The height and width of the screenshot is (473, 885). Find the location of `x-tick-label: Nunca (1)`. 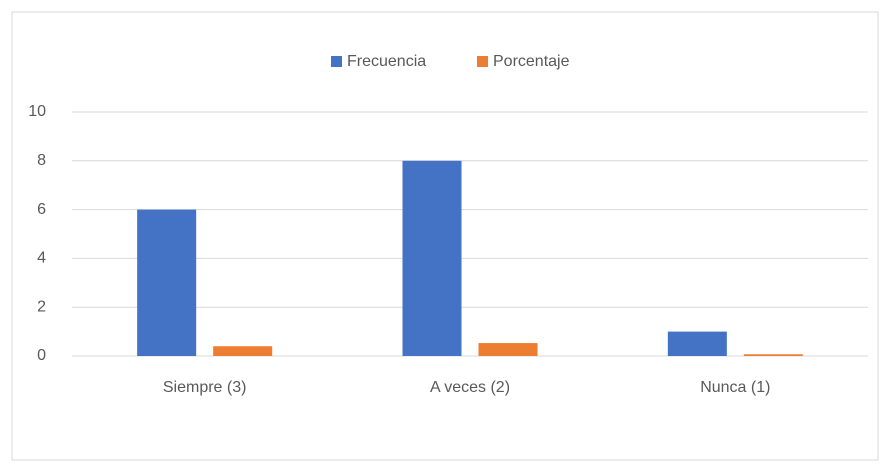

x-tick-label: Nunca (1) is located at coordinates (735, 387).